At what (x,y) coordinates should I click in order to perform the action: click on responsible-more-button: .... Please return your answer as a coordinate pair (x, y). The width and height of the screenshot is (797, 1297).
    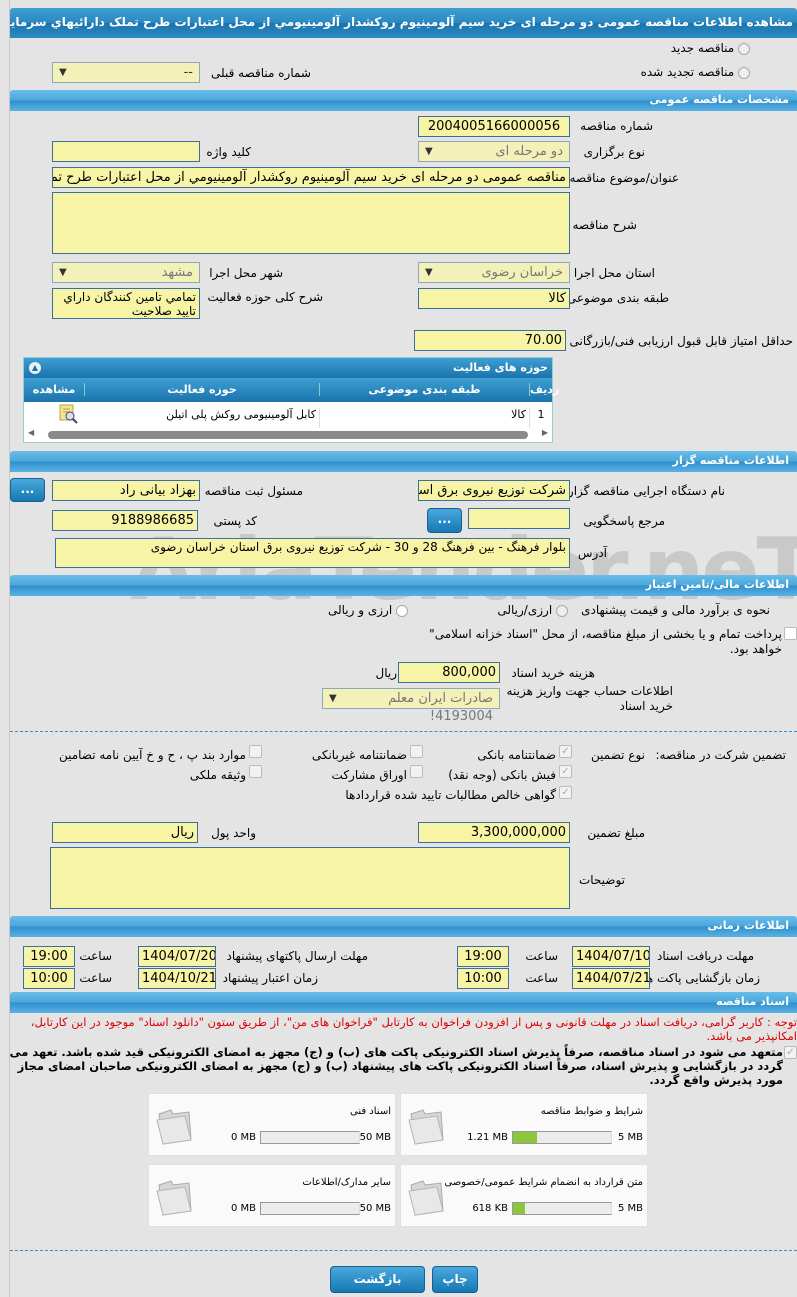
    Looking at the image, I should click on (27, 490).